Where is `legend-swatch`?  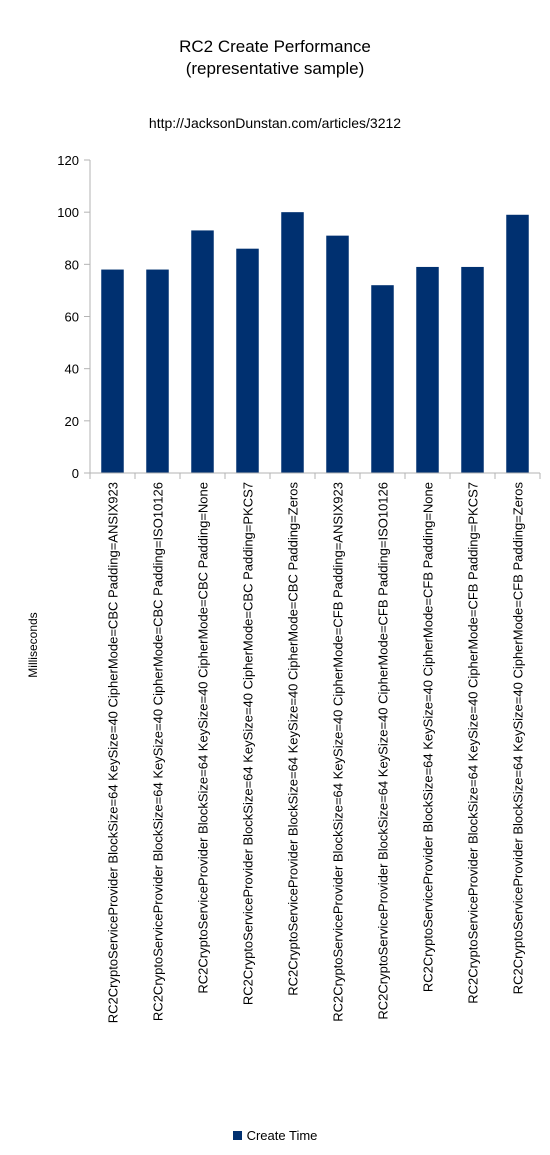
legend-swatch is located at coordinates (237, 1136).